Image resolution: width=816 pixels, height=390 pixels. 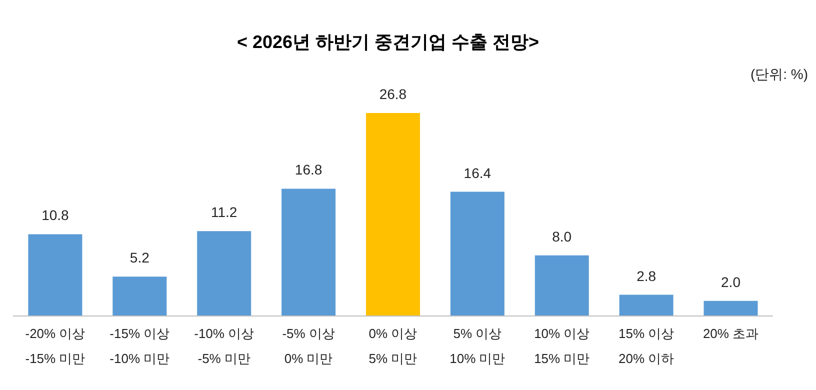 What do you see at coordinates (55, 346) in the screenshot?
I see `x-tick-label: -20% 이상 -15% 미만` at bounding box center [55, 346].